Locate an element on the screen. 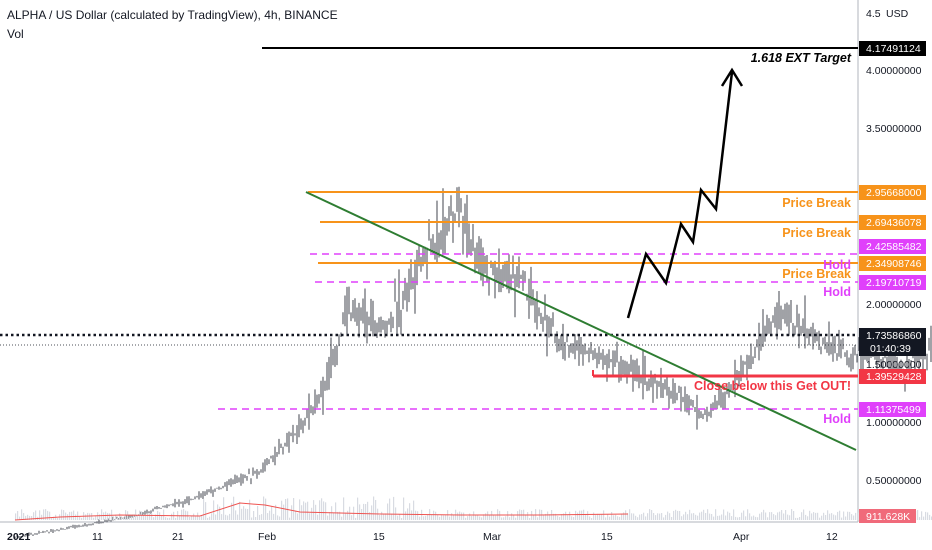 This screenshot has width=932, height=550. current-price-value: 1.73586860 is located at coordinates (894, 336).